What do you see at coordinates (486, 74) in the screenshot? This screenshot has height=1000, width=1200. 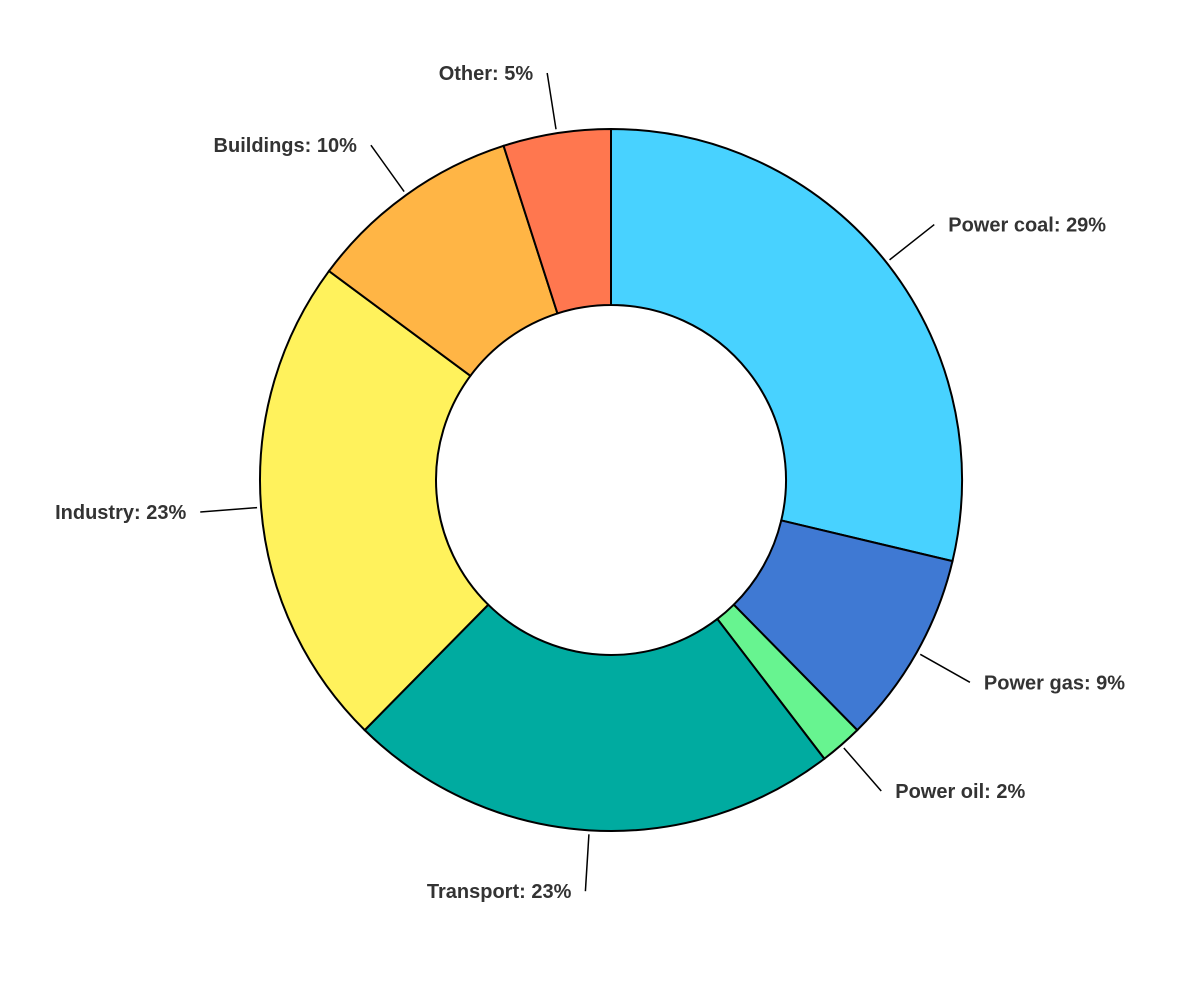 I see `slice-label-other: Other: 5%` at bounding box center [486, 74].